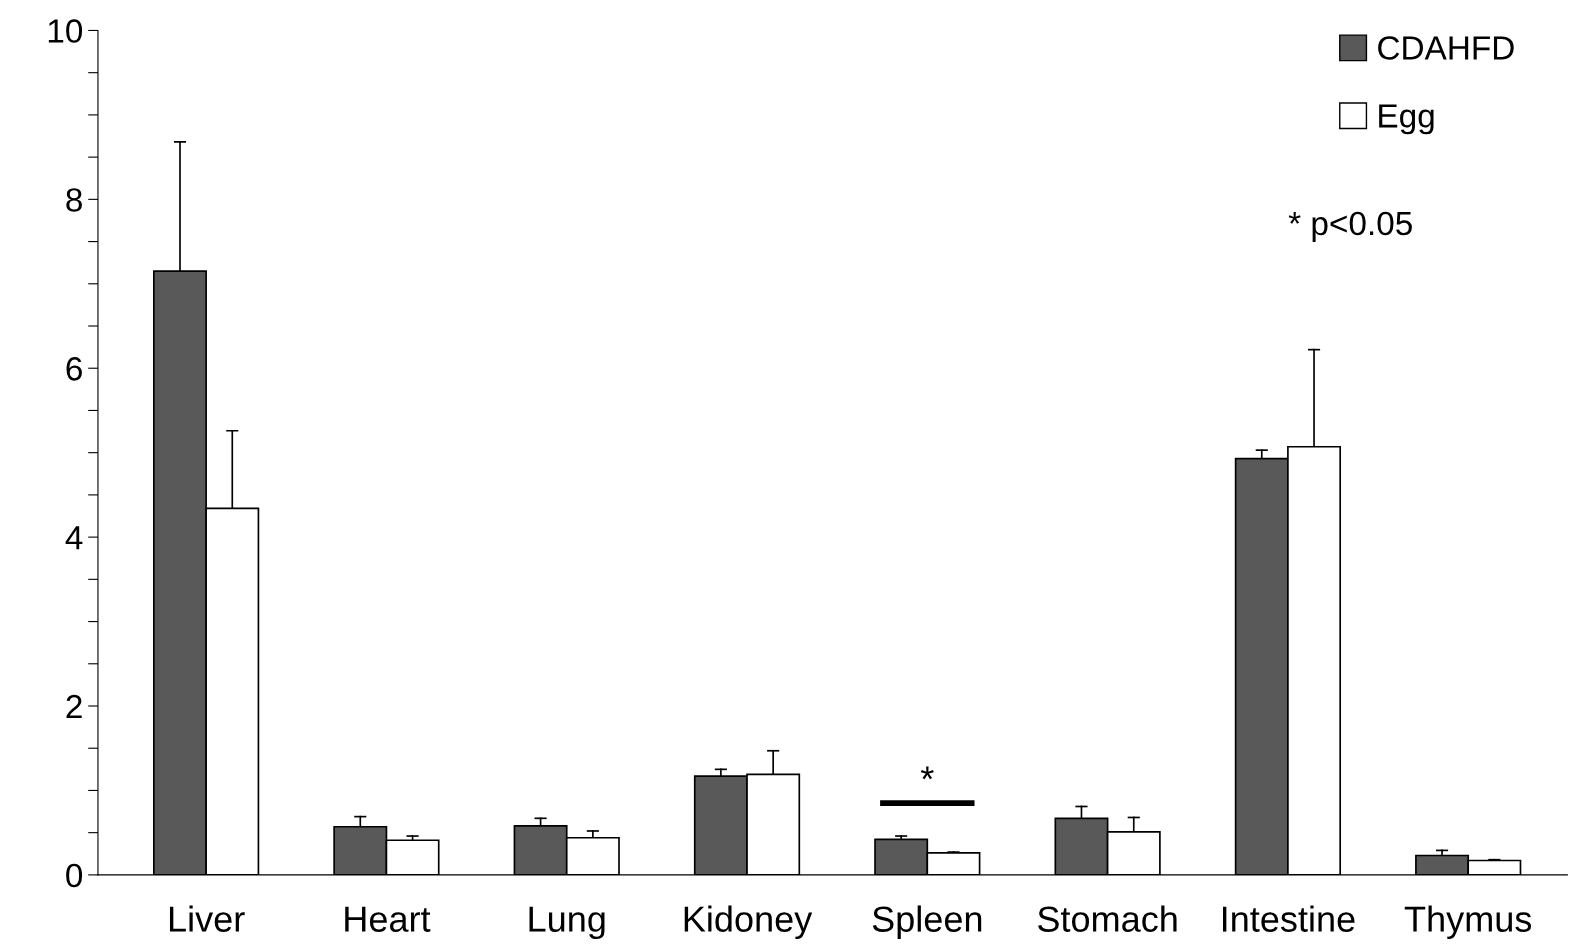 This screenshot has width=1580, height=952. What do you see at coordinates (748, 922) in the screenshot?
I see `x-tick-label: Kidoney` at bounding box center [748, 922].